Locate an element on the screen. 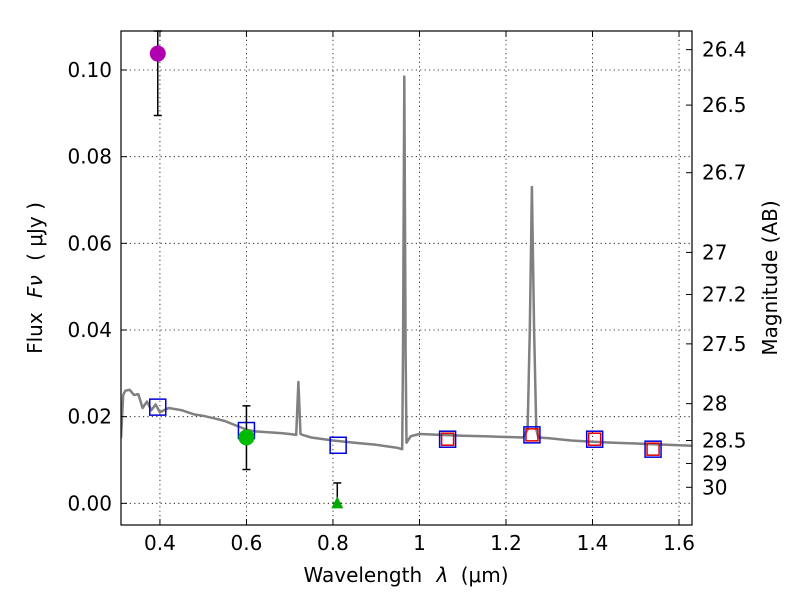 The width and height of the screenshot is (800, 600). y-tick-label: 0.10 is located at coordinates (89, 70).